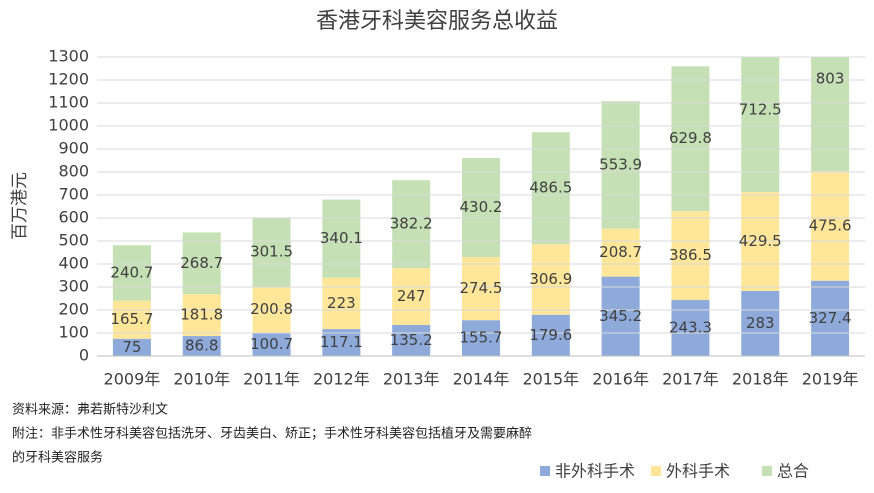 The width and height of the screenshot is (874, 493). Describe the element at coordinates (698, 471) in the screenshot. I see `legend-label: 外科手术` at that location.